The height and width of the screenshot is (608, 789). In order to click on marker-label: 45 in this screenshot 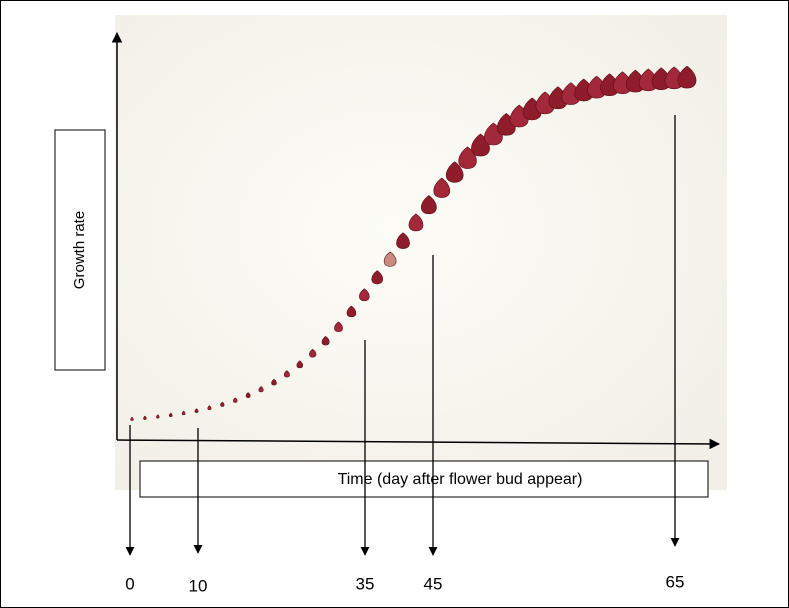, I will do `click(433, 583)`.